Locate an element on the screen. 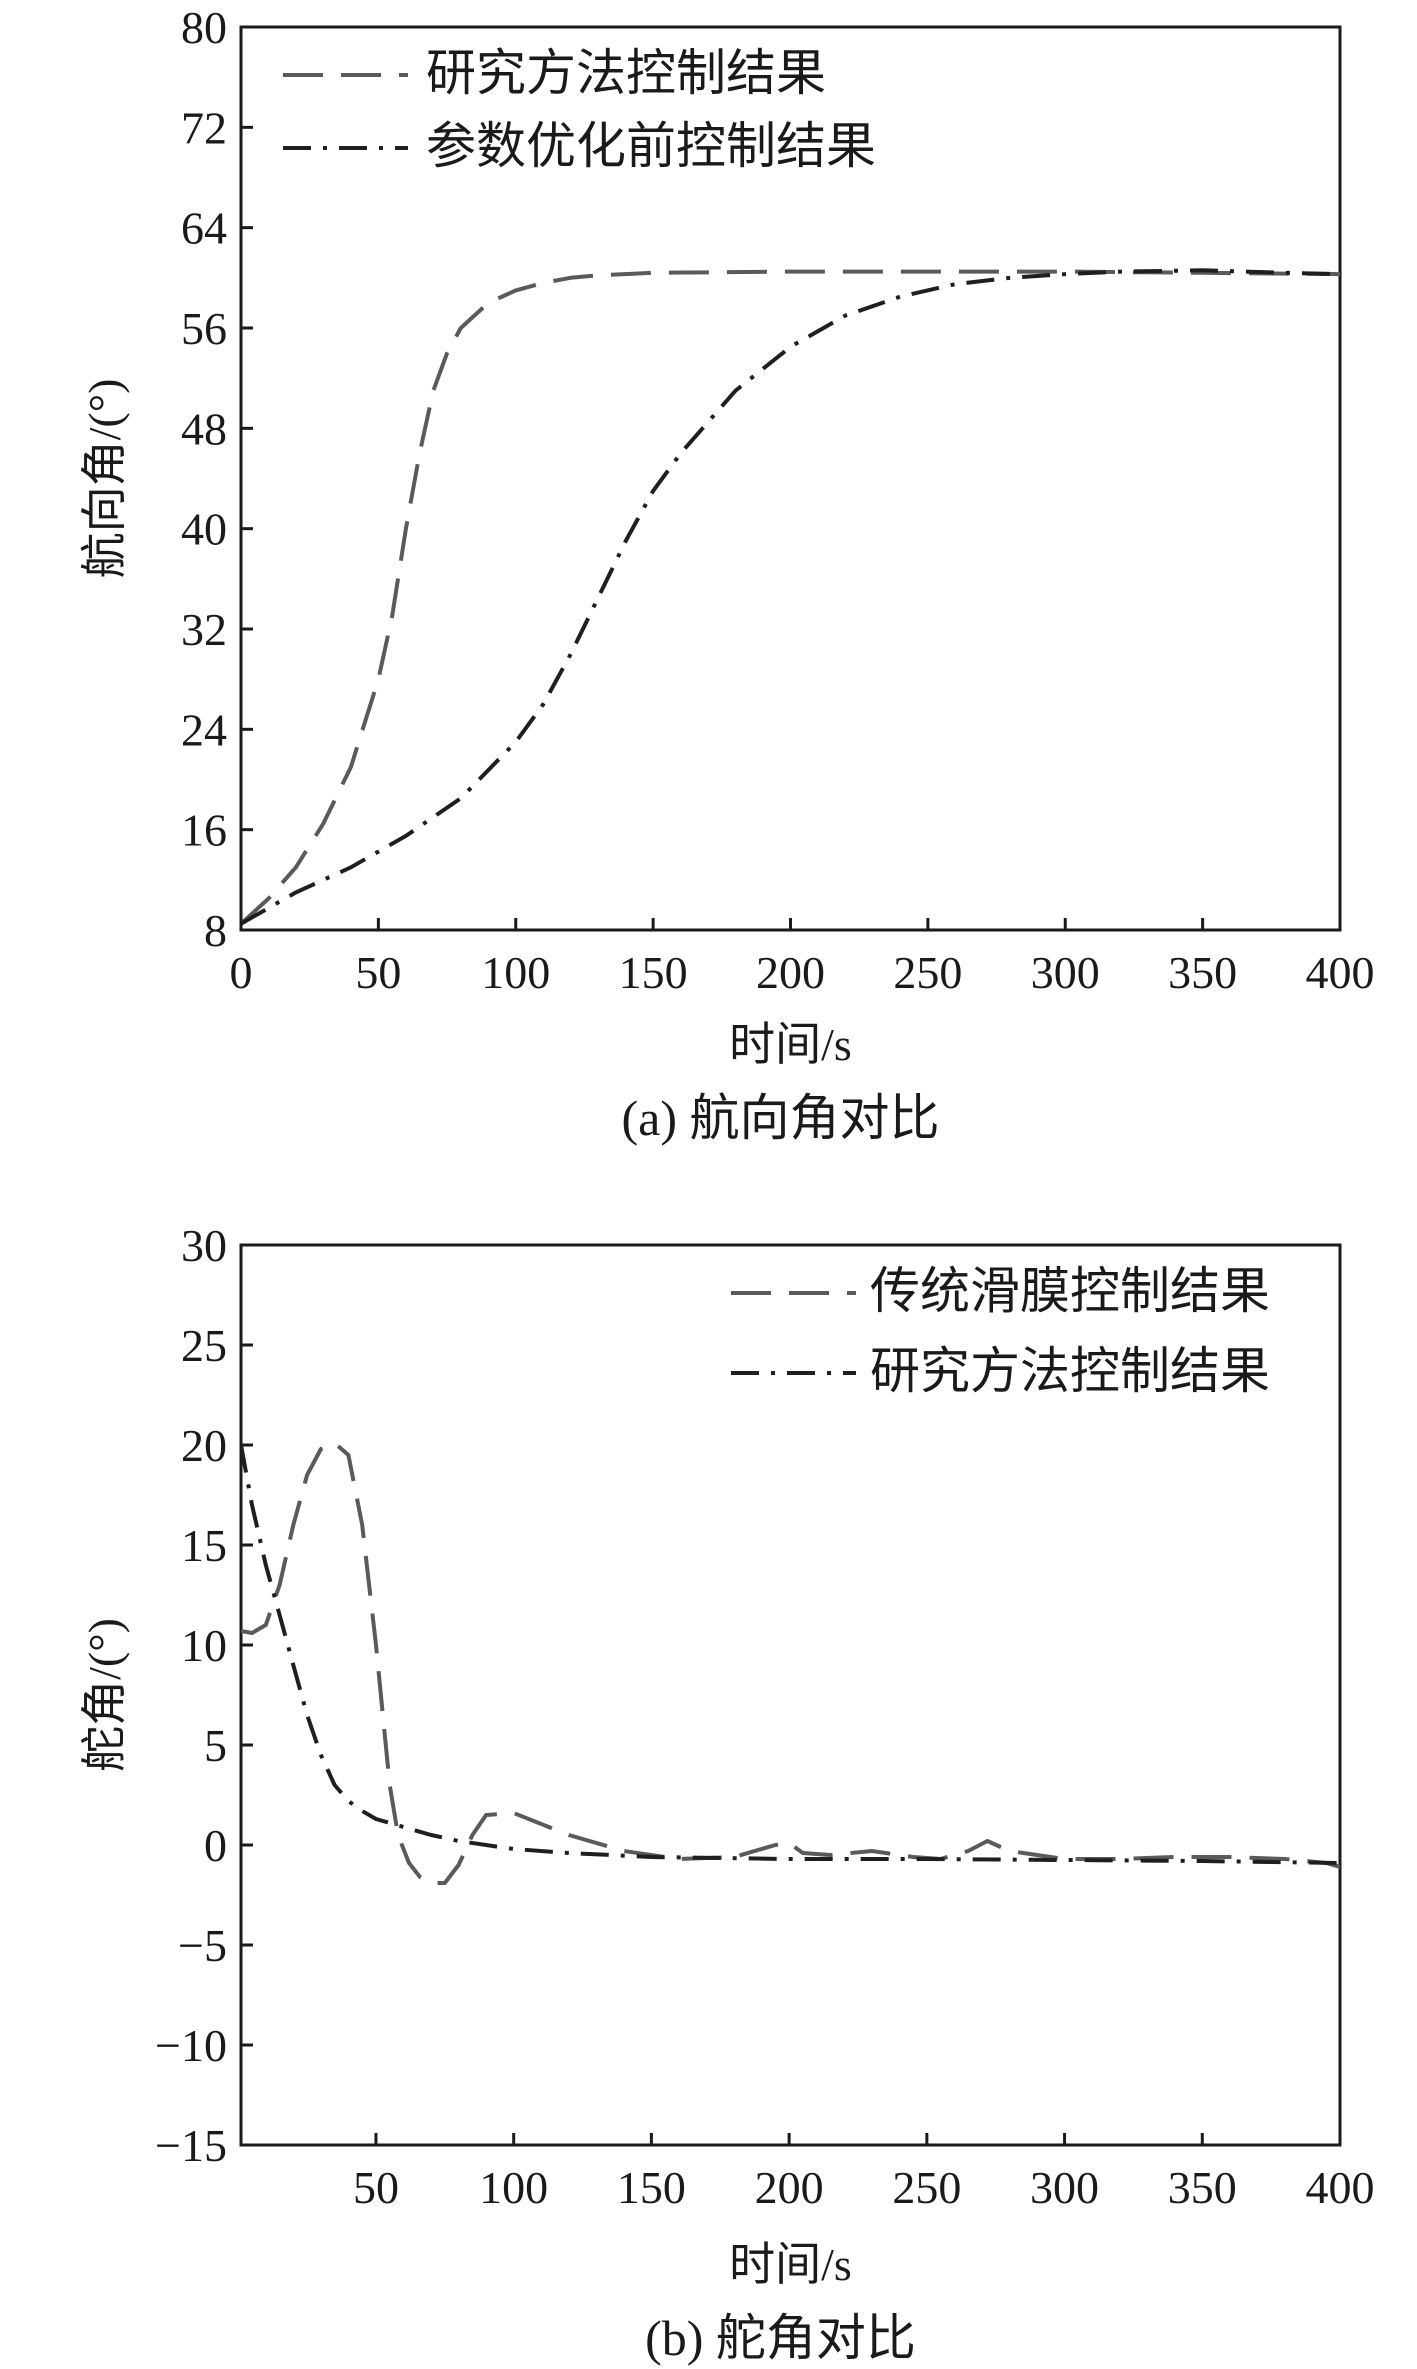 This screenshot has height=2369, width=1417. y-axis-label: 舵角/(°) is located at coordinates (104, 1695).